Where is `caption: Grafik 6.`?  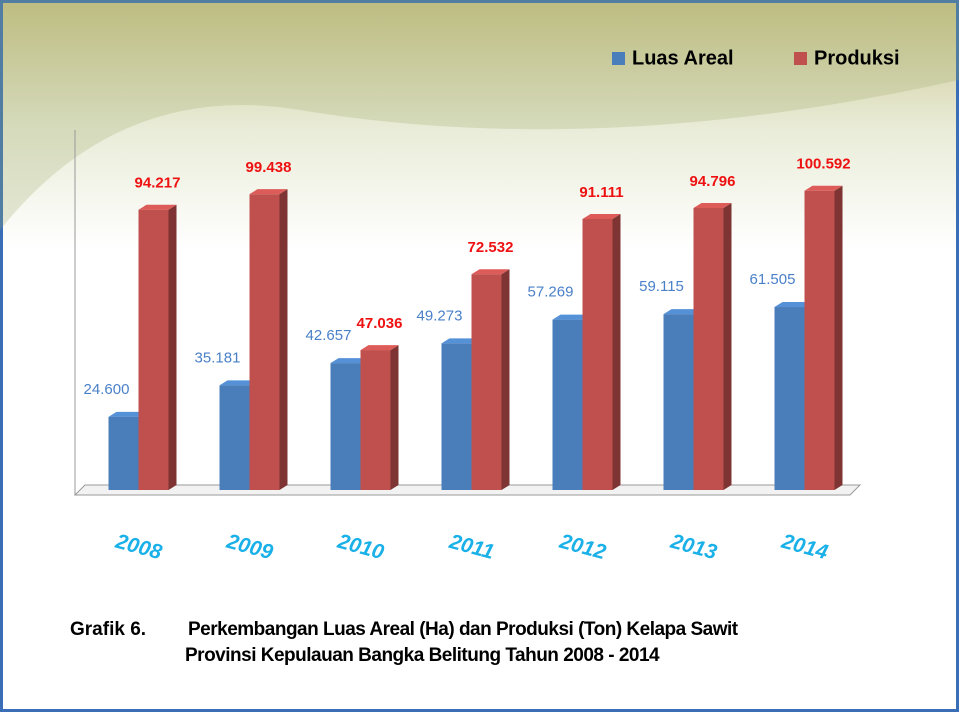
caption: Grafik 6. is located at coordinates (108, 629).